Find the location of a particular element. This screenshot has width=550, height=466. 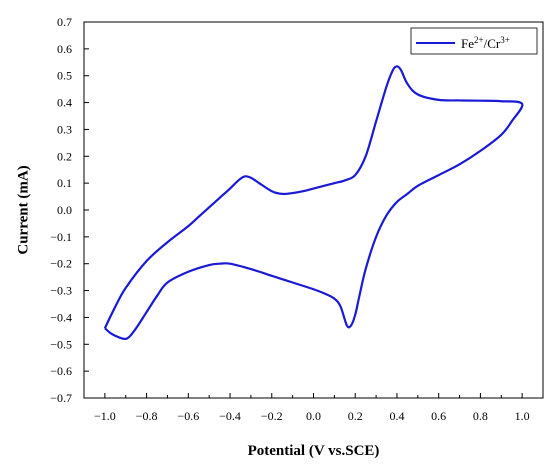

legend-label-fe: Fe is located at coordinates (467, 43).